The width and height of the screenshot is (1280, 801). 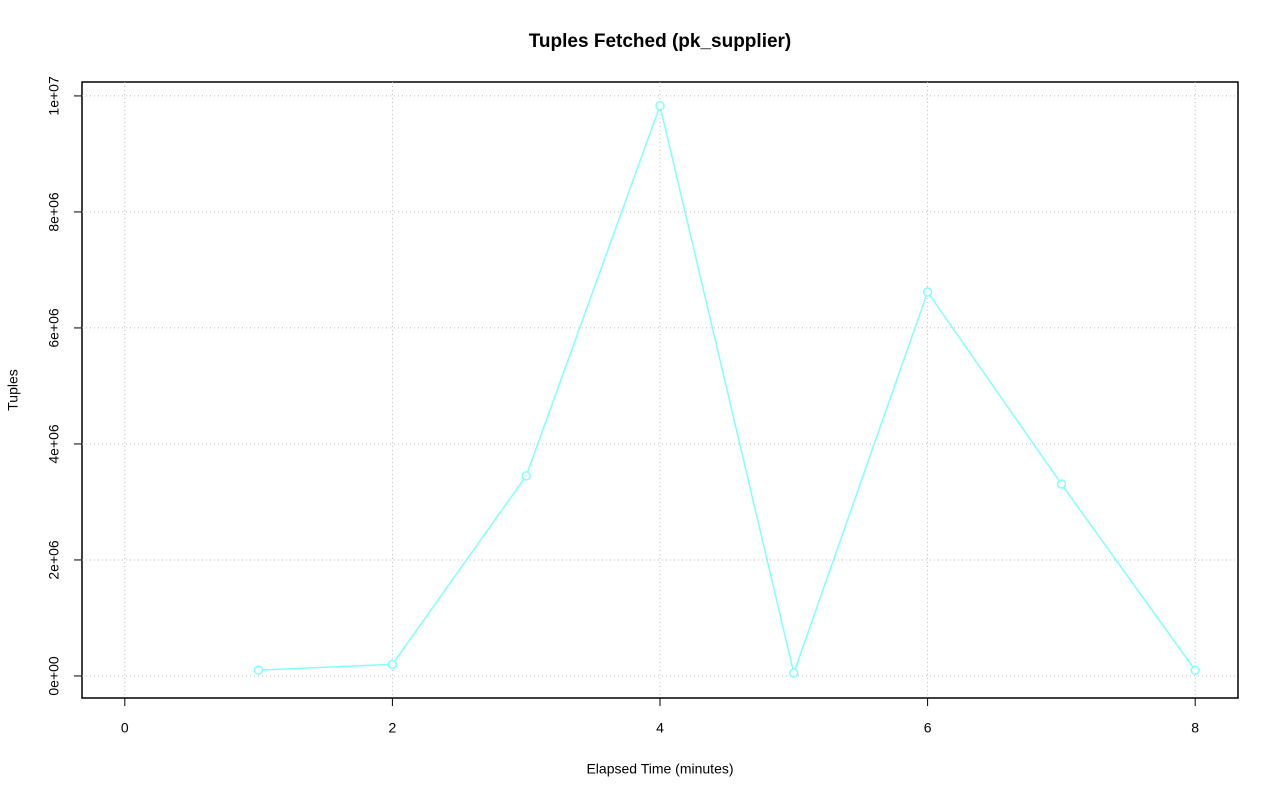 What do you see at coordinates (125, 728) in the screenshot?
I see `x-tick-label: 0` at bounding box center [125, 728].